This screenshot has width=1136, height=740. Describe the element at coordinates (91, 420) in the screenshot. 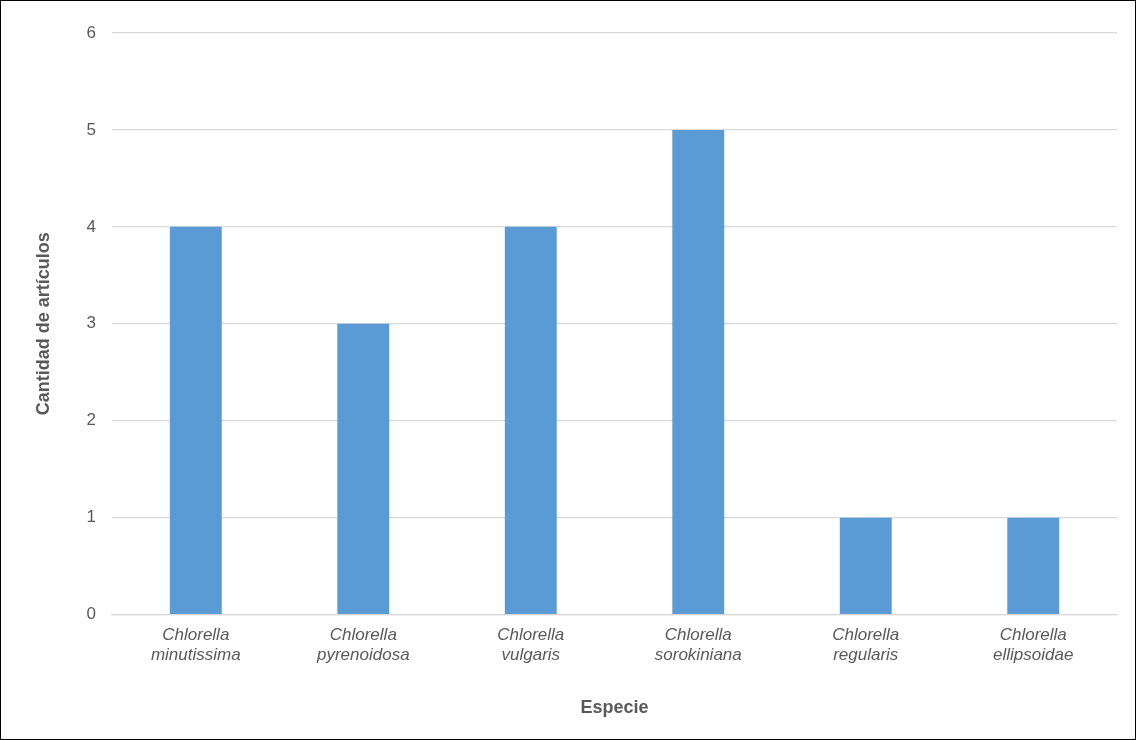

I see `y-tick-label: 2` at that location.